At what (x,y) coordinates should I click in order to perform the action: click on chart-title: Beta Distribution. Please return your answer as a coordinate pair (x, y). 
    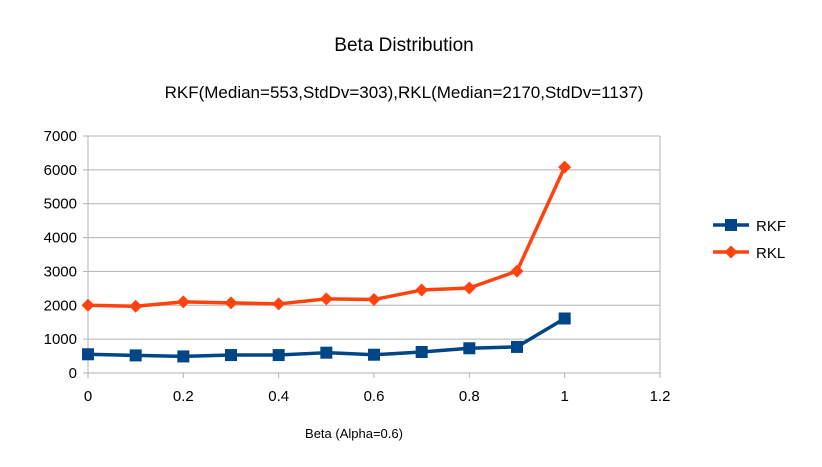
    Looking at the image, I should click on (403, 45).